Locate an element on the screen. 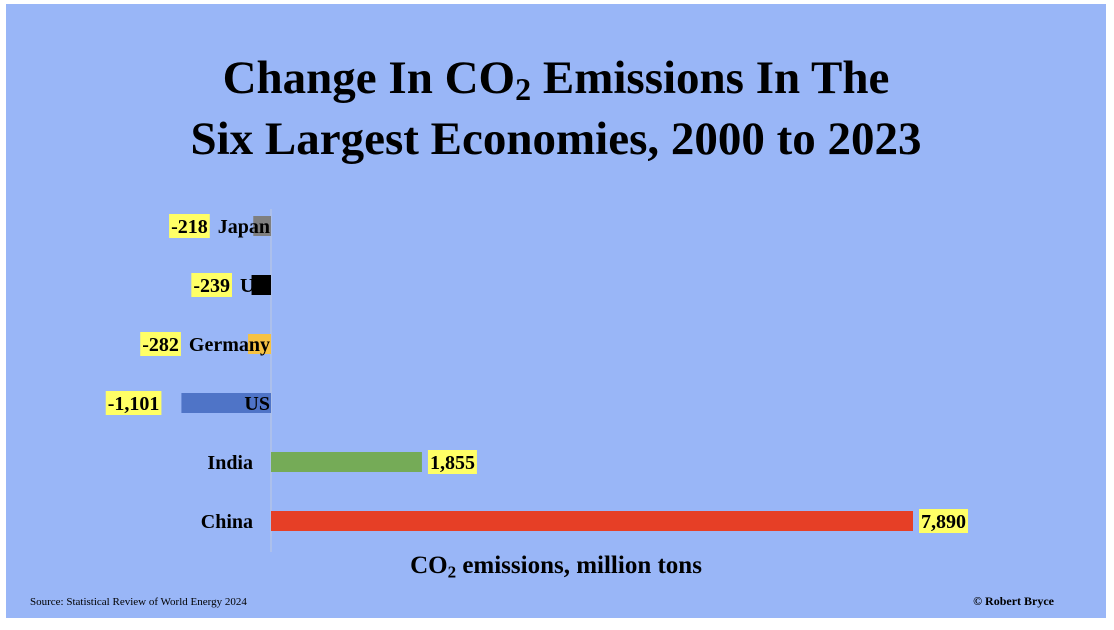 This screenshot has height=630, width=1114. value-highlight-india is located at coordinates (452, 462).